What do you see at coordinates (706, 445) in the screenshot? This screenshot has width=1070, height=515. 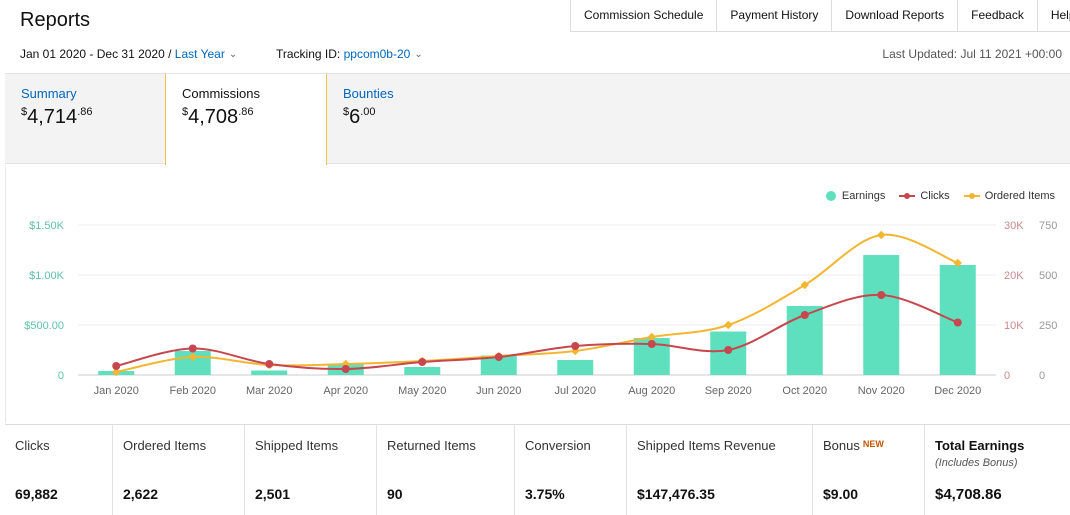 I see `stat-label: Shipped Items Revenue` at bounding box center [706, 445].